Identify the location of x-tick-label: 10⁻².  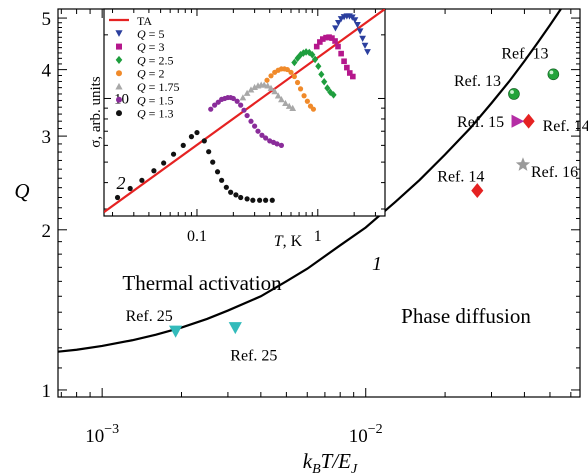
(366, 434).